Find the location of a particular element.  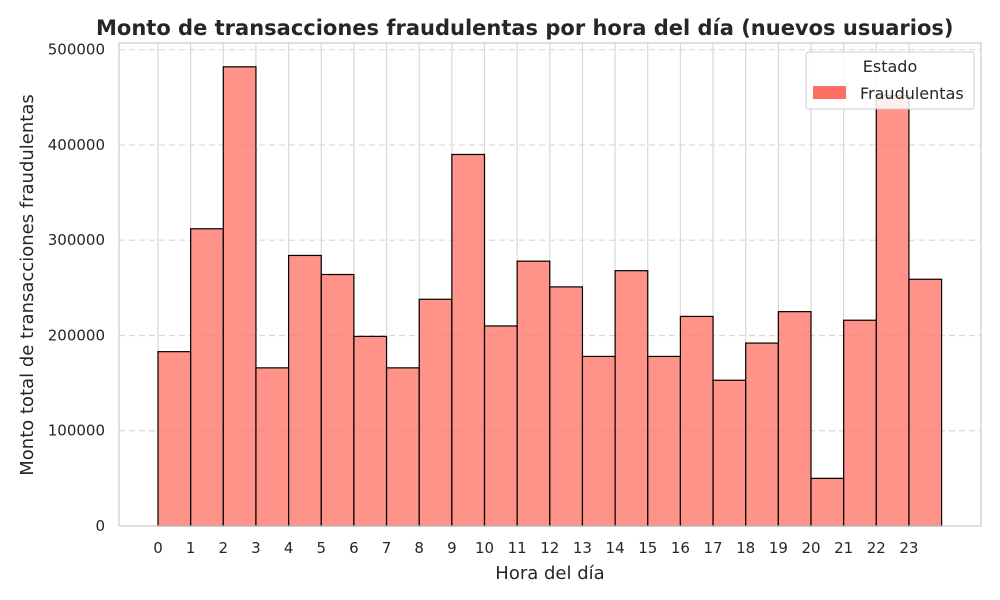

x-tick-label: 9 is located at coordinates (452, 548).